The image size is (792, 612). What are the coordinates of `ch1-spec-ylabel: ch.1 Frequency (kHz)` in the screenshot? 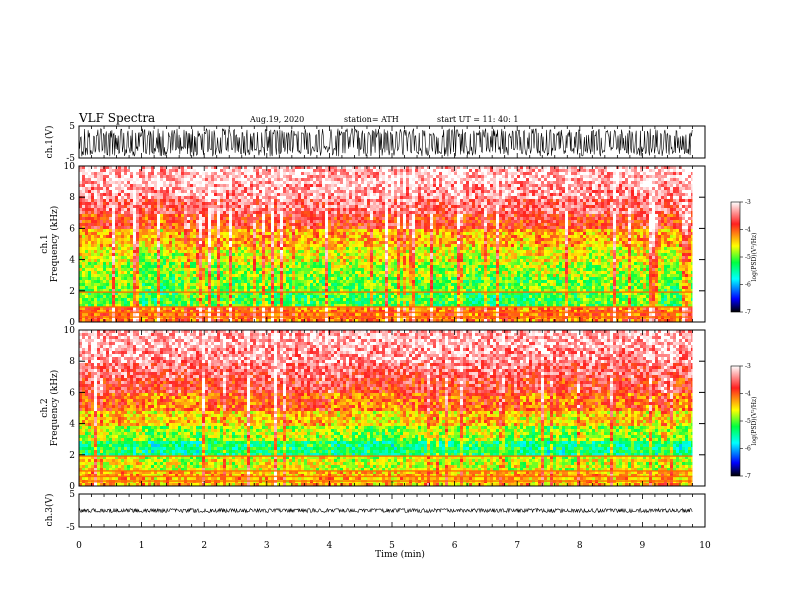 It's located at (50, 244).